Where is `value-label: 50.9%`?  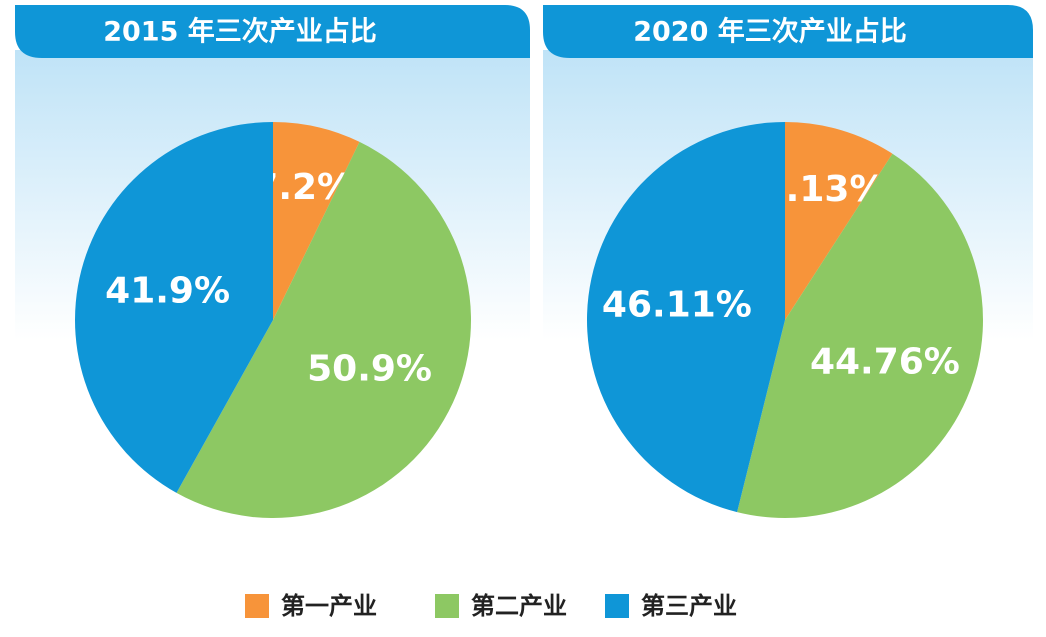 value-label: 50.9% is located at coordinates (369, 368).